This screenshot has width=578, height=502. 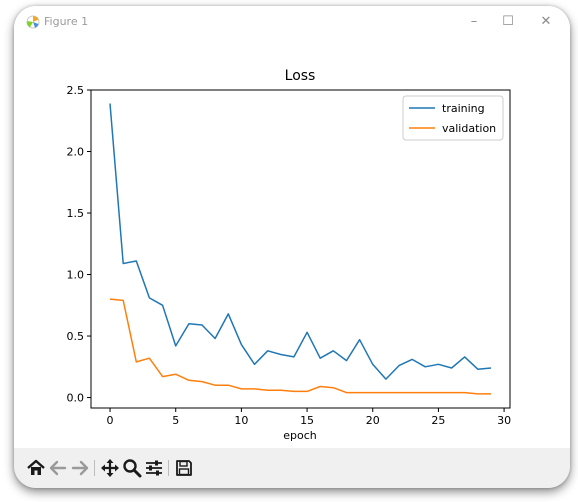 I want to click on window-title: Figure 1, so click(x=66, y=21).